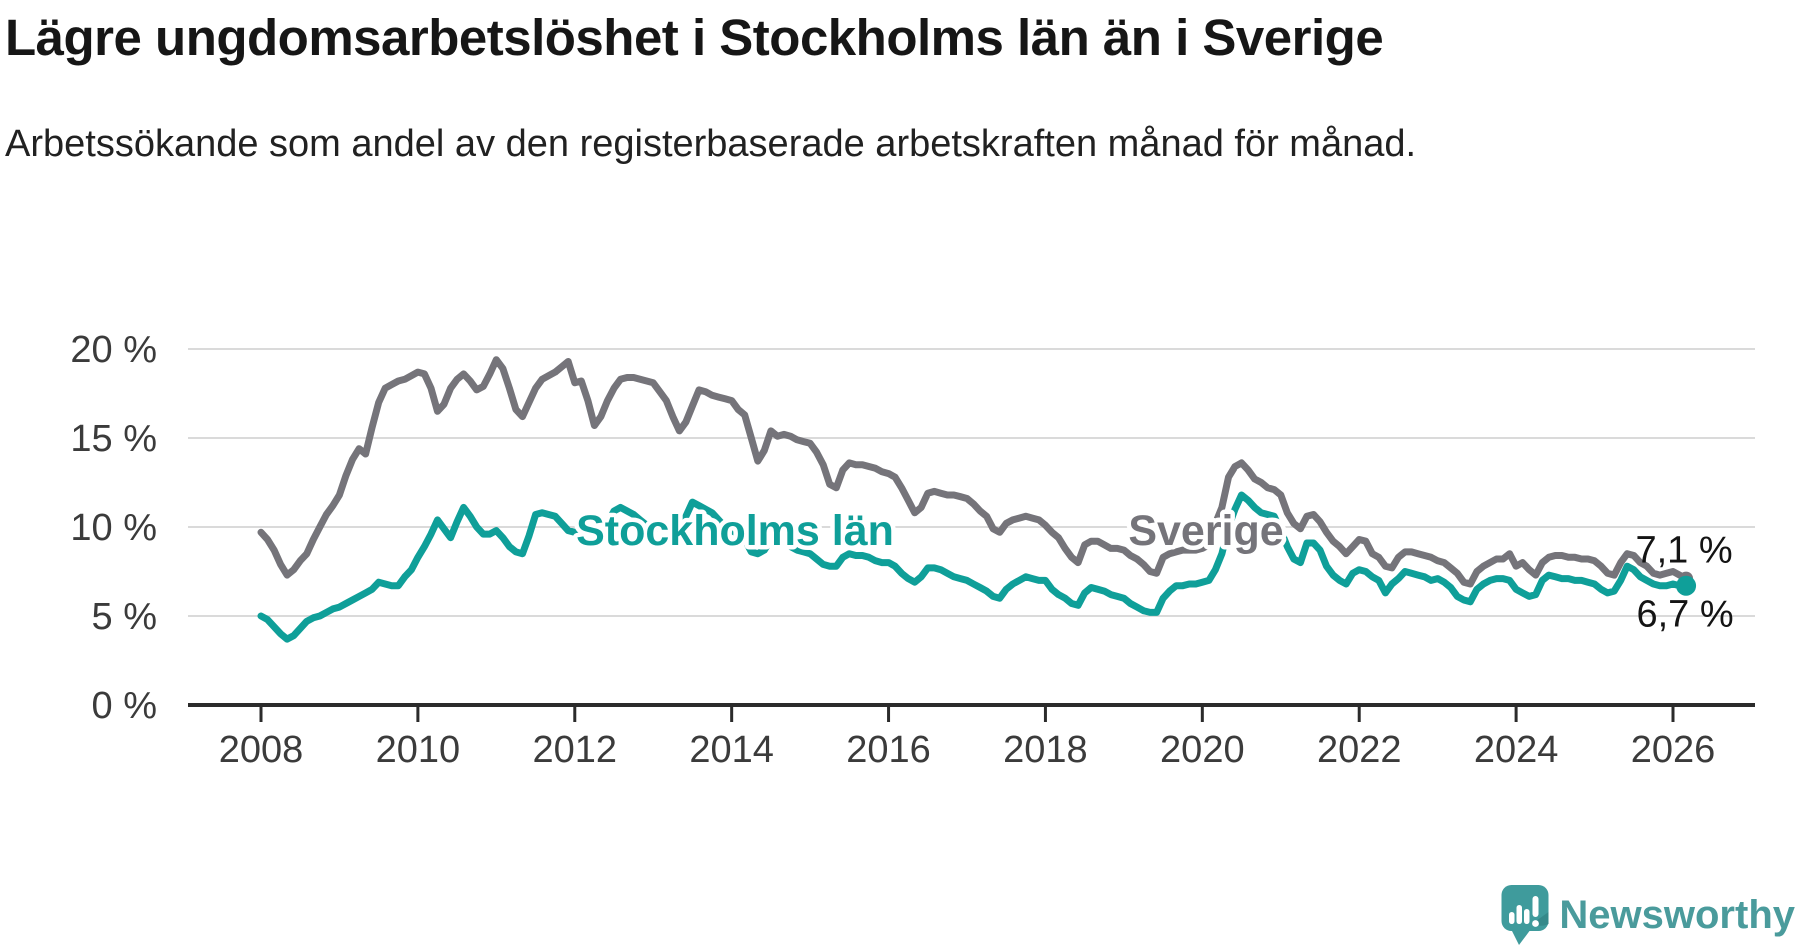 The width and height of the screenshot is (1800, 948). Describe the element at coordinates (1359, 750) in the screenshot. I see `x-tick-label-2022: 2022` at that location.